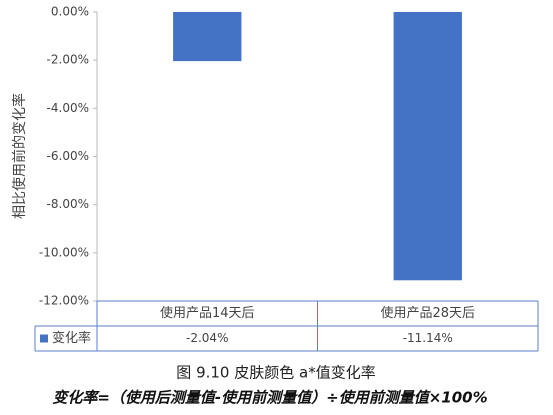  I want to click on y-tick-label: -10.00%, so click(64, 252).